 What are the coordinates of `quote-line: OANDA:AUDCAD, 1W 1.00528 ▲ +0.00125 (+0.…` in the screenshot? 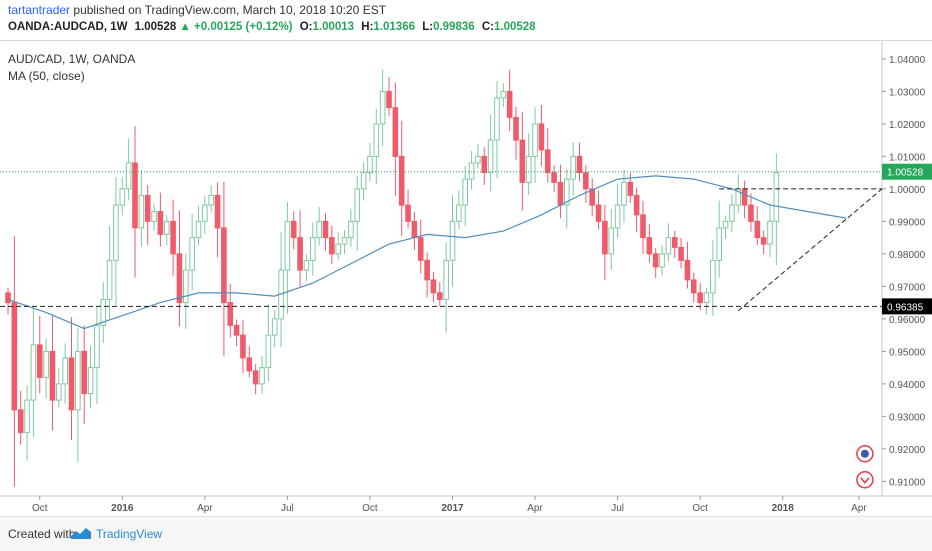 It's located at (272, 27).